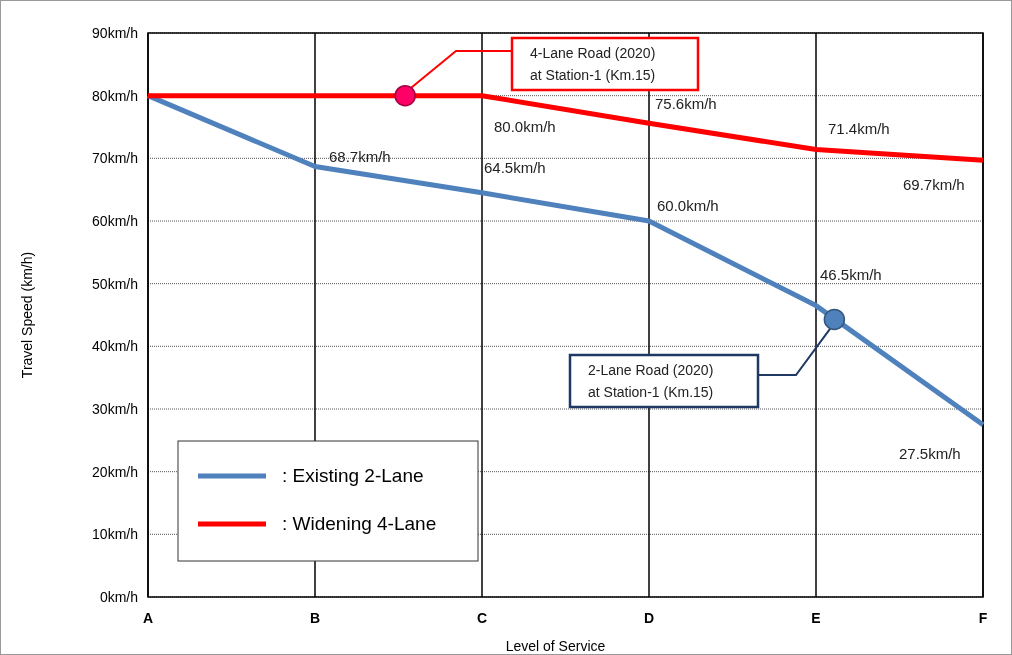 The width and height of the screenshot is (1012, 655). What do you see at coordinates (115, 33) in the screenshot?
I see `y-tick-label: 90km/h` at bounding box center [115, 33].